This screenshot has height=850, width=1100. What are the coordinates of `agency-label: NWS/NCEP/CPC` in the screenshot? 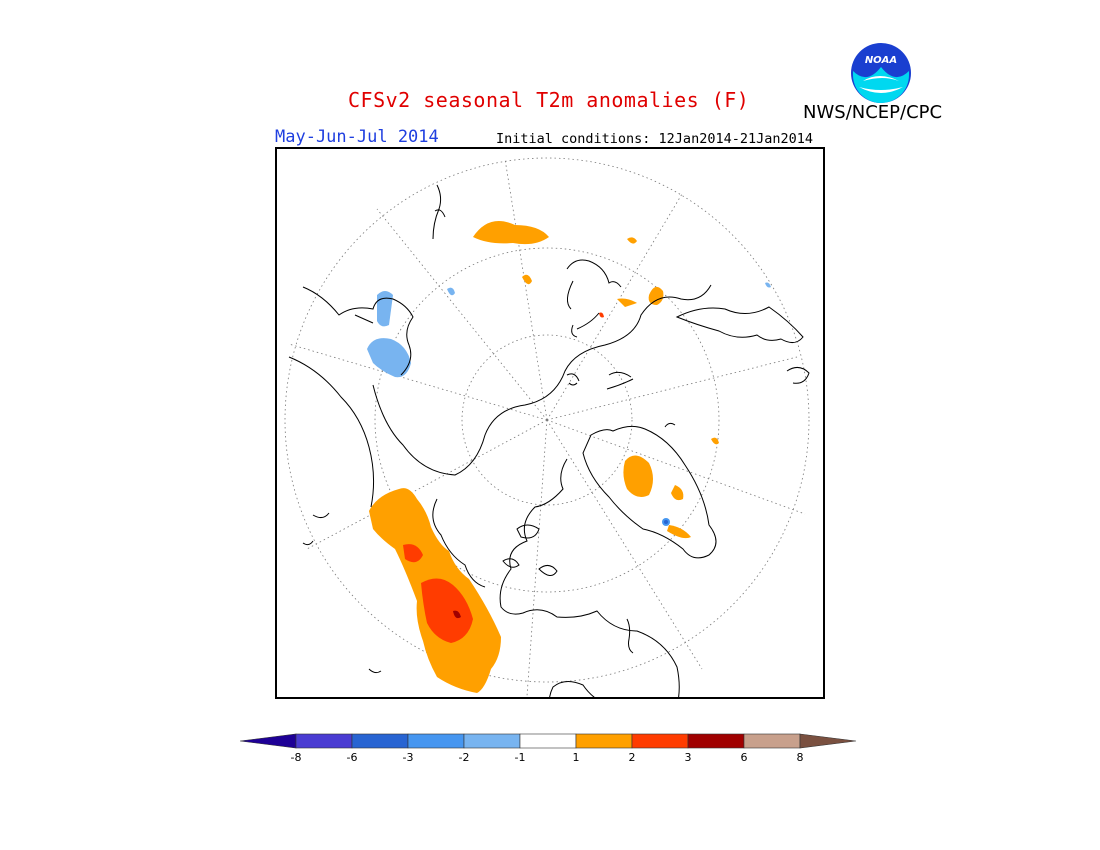 It's located at (873, 112).